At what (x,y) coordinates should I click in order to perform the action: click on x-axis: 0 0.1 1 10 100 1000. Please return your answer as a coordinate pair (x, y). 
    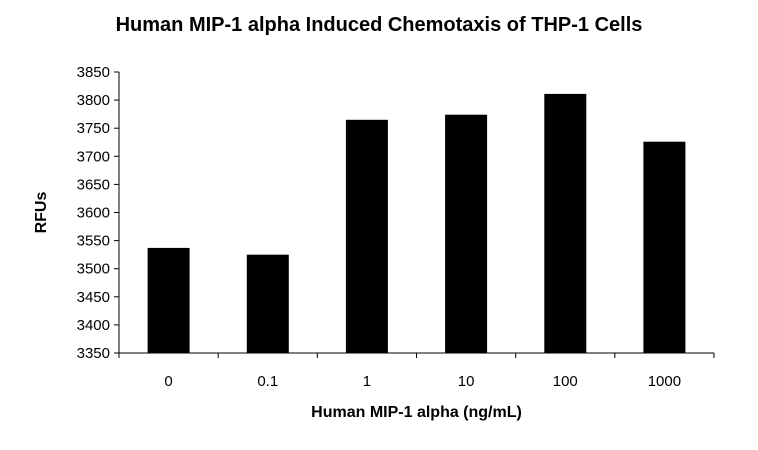
    Looking at the image, I should click on (416, 371).